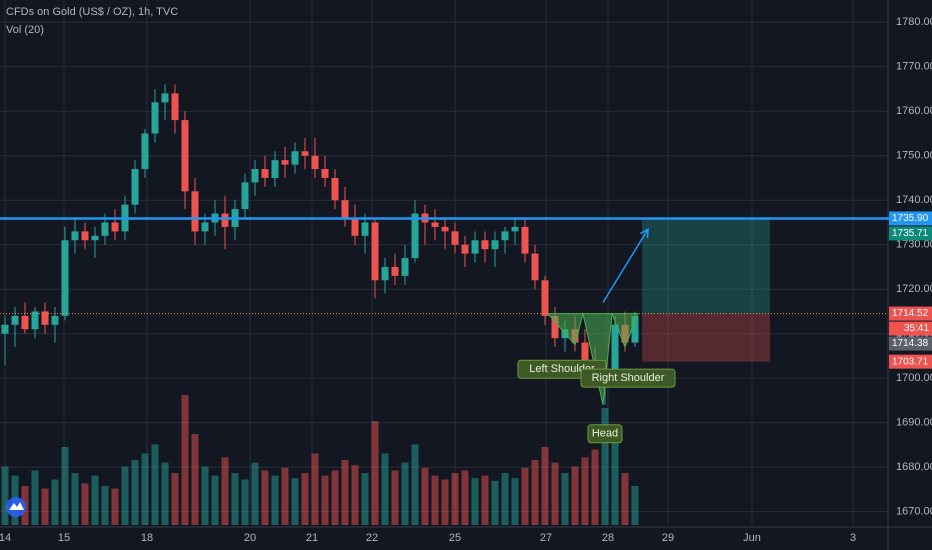 This screenshot has width=932, height=550. I want to click on arrow-head, so click(644, 233).